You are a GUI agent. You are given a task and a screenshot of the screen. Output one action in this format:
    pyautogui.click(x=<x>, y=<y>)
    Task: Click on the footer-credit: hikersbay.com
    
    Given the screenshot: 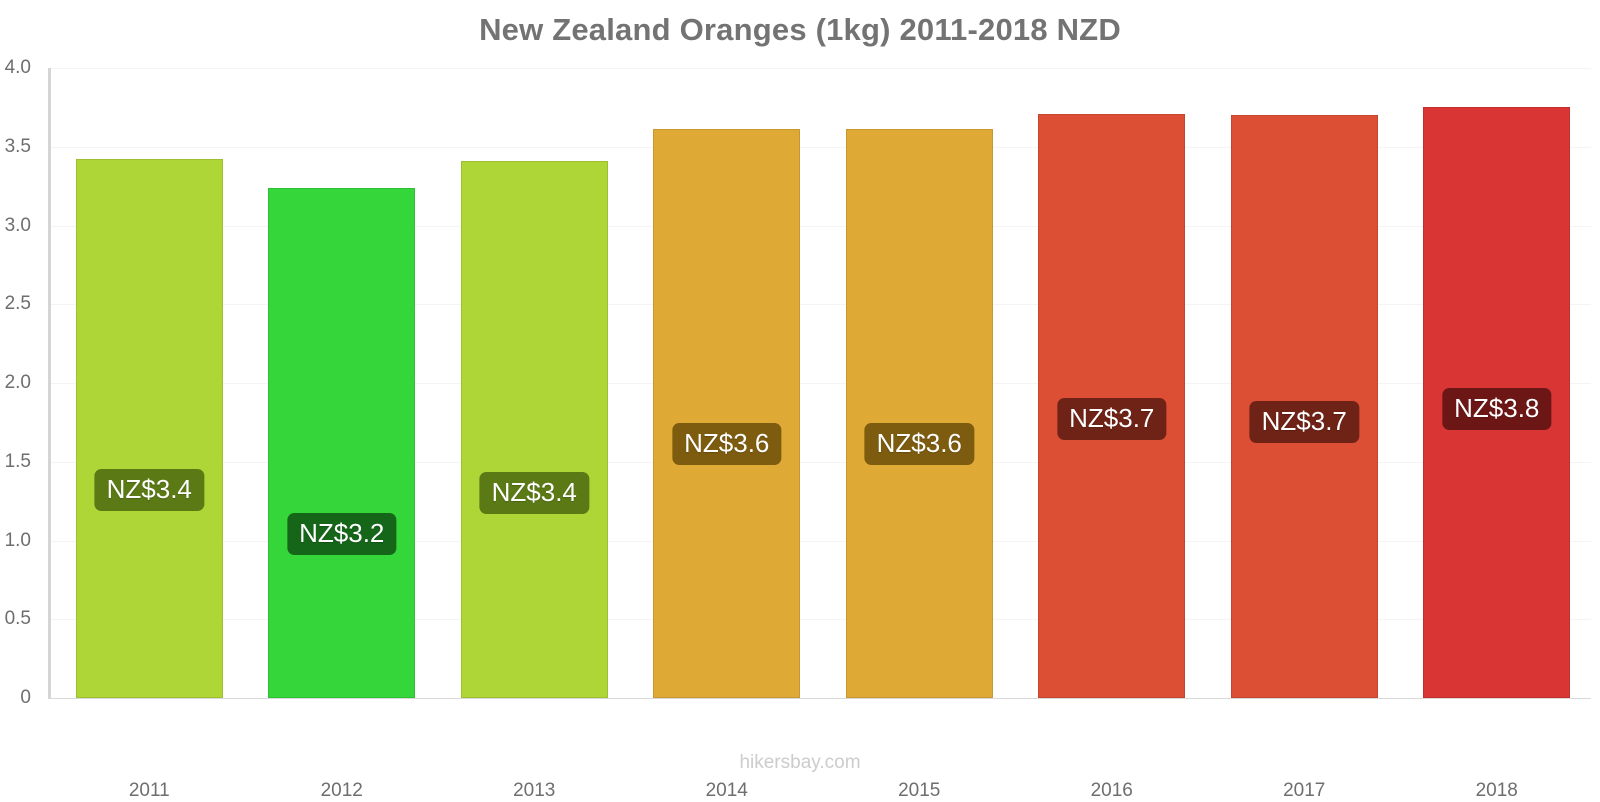 What is the action you would take?
    pyautogui.click(x=800, y=762)
    